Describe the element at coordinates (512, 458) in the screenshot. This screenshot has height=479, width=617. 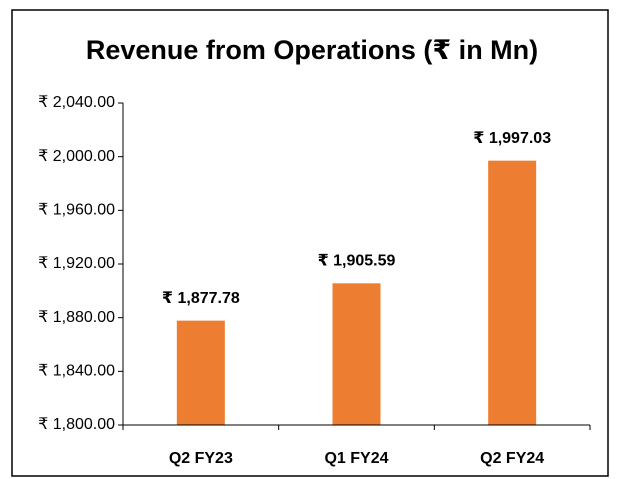
I see `x-tick-label: Q2 FY24` at that location.